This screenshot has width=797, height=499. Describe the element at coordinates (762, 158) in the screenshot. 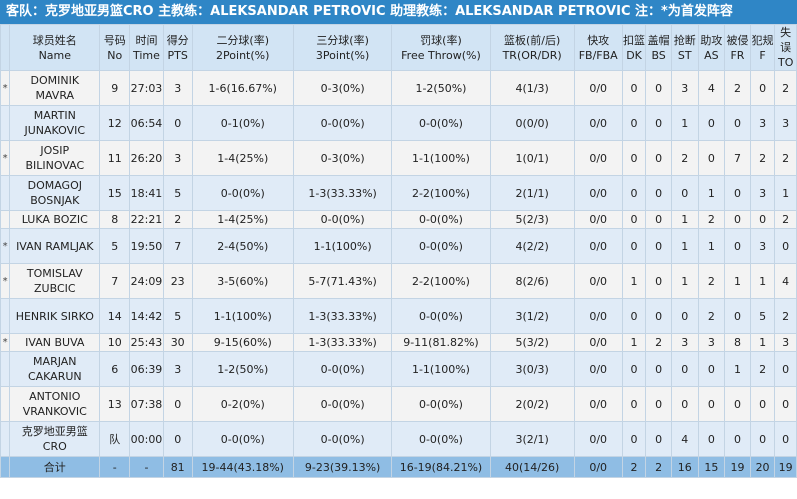

I see `fouls-cell: 2` at that location.